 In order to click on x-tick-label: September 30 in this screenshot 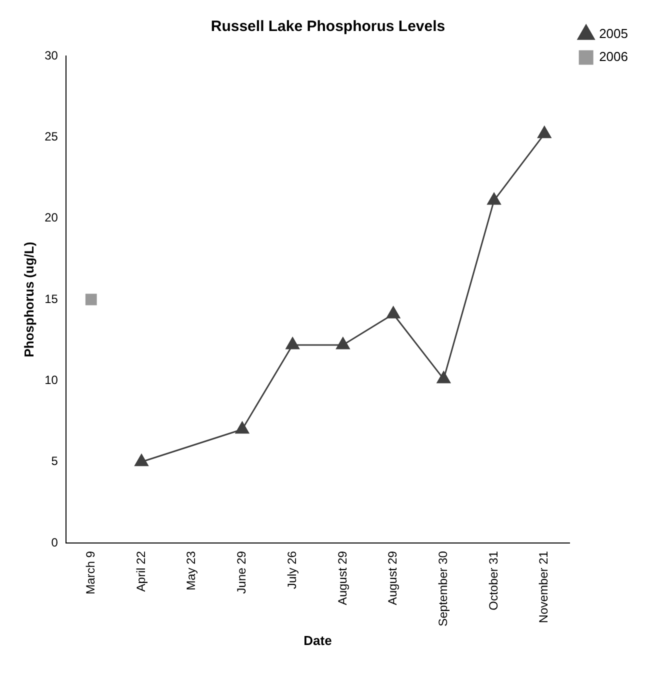, I will do `click(443, 588)`.